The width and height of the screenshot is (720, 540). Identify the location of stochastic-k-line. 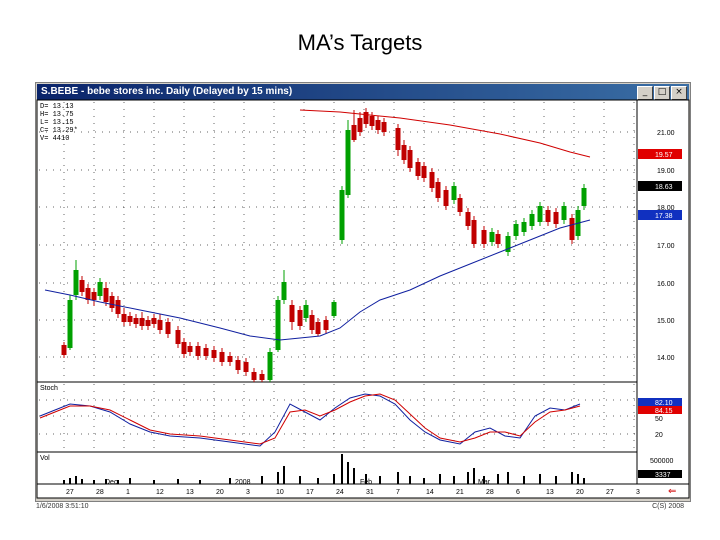
(310, 420).